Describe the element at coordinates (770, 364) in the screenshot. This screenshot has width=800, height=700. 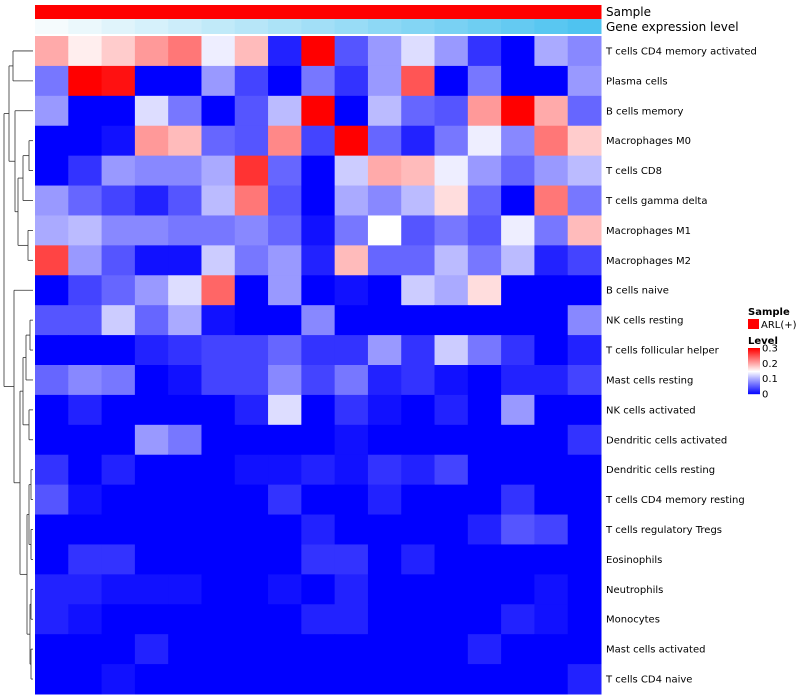
I see `legend-tick-label: 0.2` at that location.